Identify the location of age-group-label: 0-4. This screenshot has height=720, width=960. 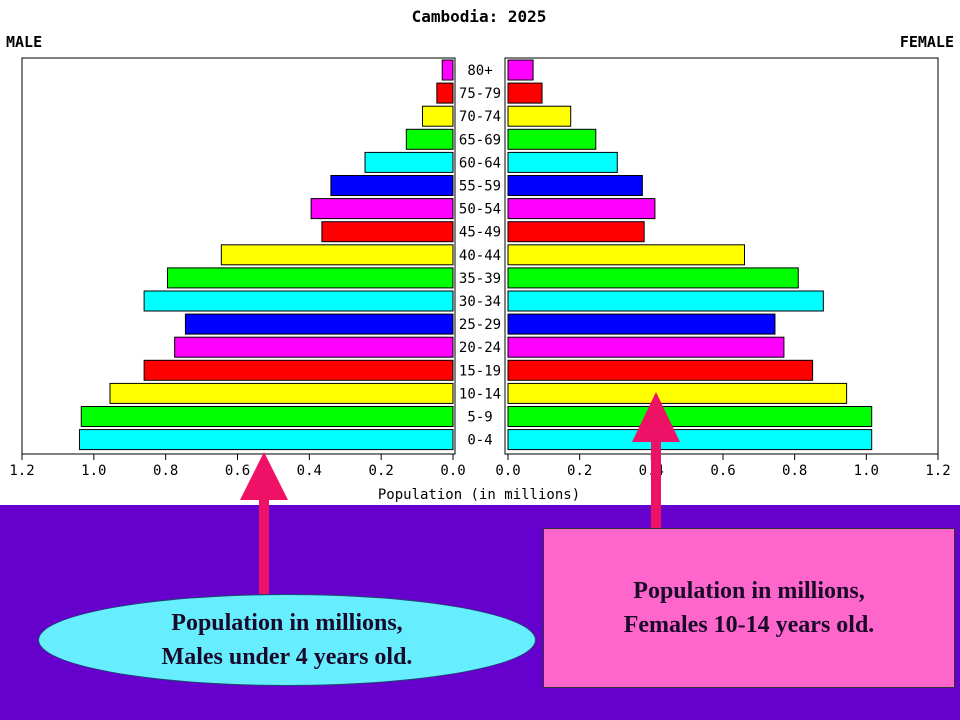
(479, 441).